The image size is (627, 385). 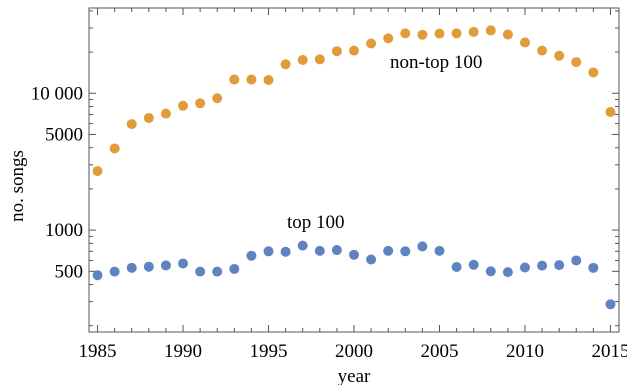 What do you see at coordinates (354, 375) in the screenshot?
I see `x-axis-title: year` at bounding box center [354, 375].